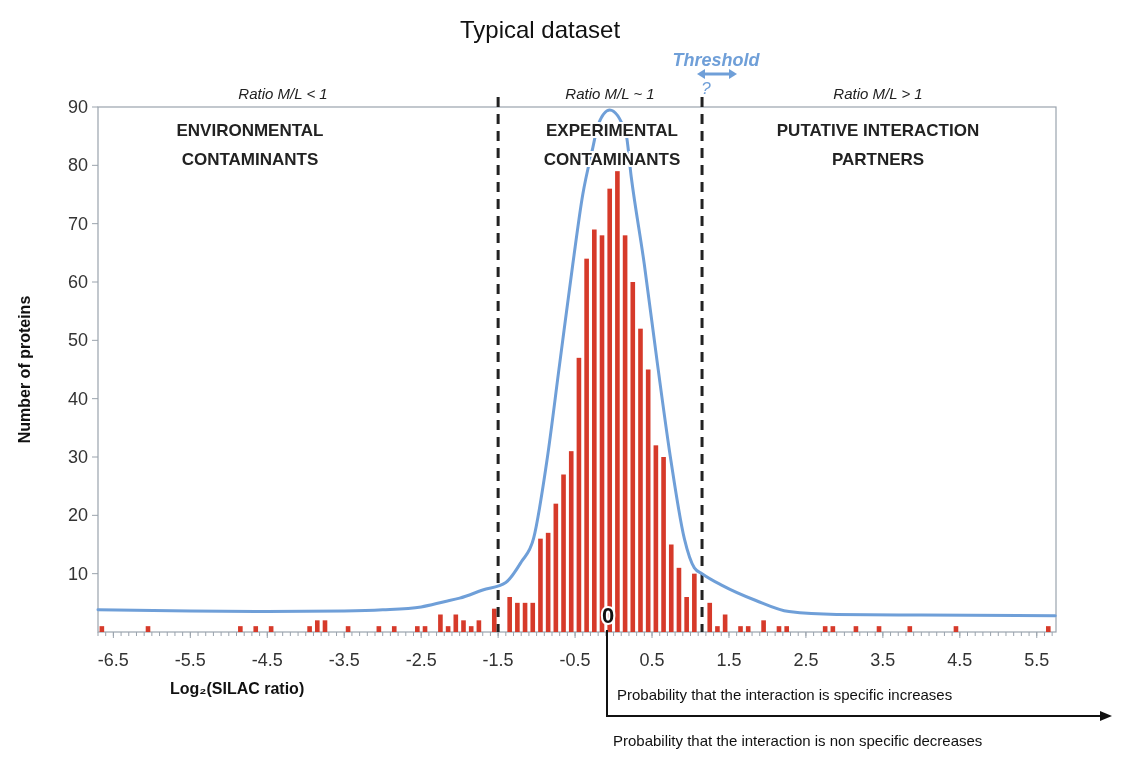 Image resolution: width=1137 pixels, height=776 pixels. Describe the element at coordinates (77, 165) in the screenshot. I see `y-tick-label: 80` at that location.